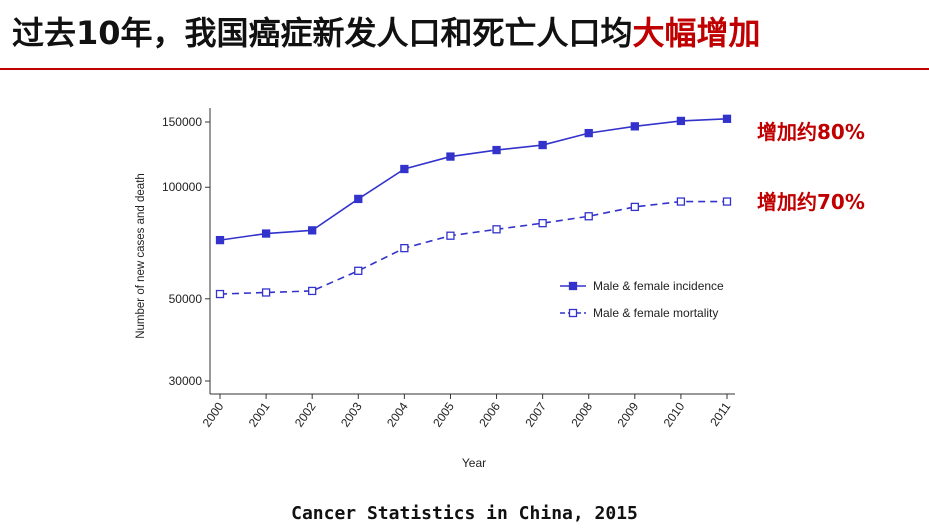  Describe the element at coordinates (674, 414) in the screenshot. I see `x-tick-label: 2010` at that location.